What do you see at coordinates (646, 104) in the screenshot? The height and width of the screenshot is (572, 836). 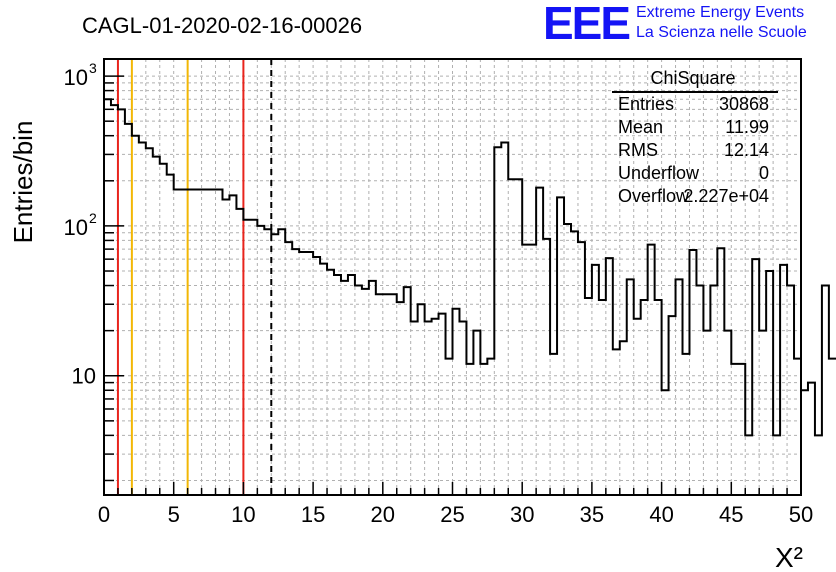 I see `stats-label-entries: Entries` at bounding box center [646, 104].